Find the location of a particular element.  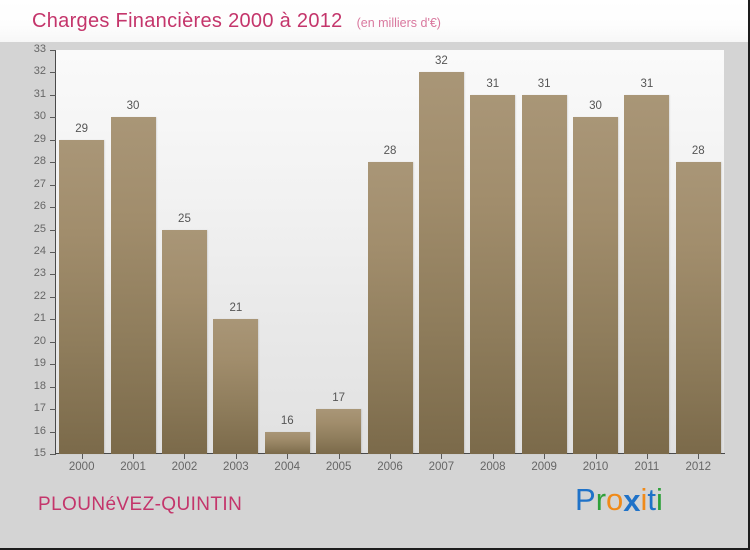

y-axis-tick-label: 23 is located at coordinates (39, 273).